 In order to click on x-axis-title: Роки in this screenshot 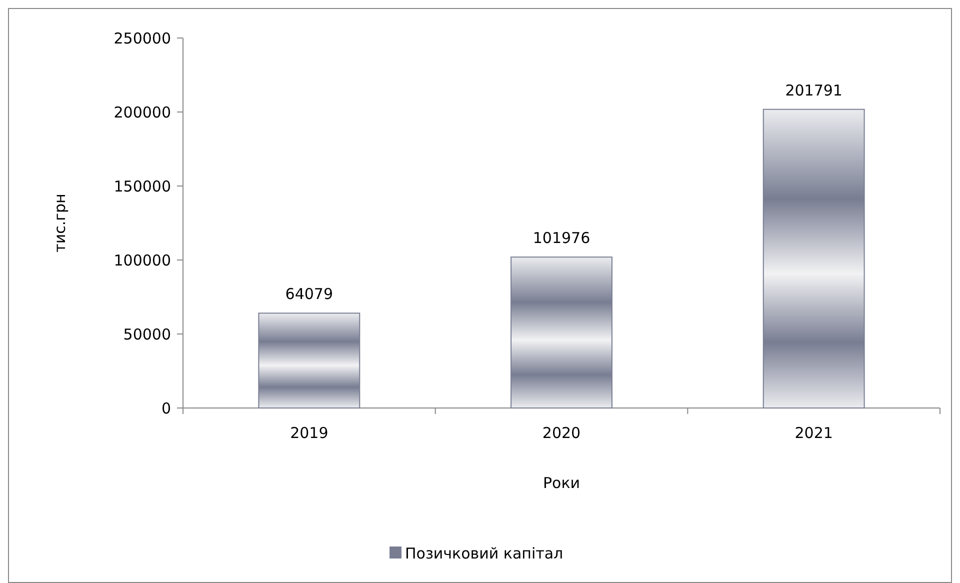, I will do `click(561, 483)`.